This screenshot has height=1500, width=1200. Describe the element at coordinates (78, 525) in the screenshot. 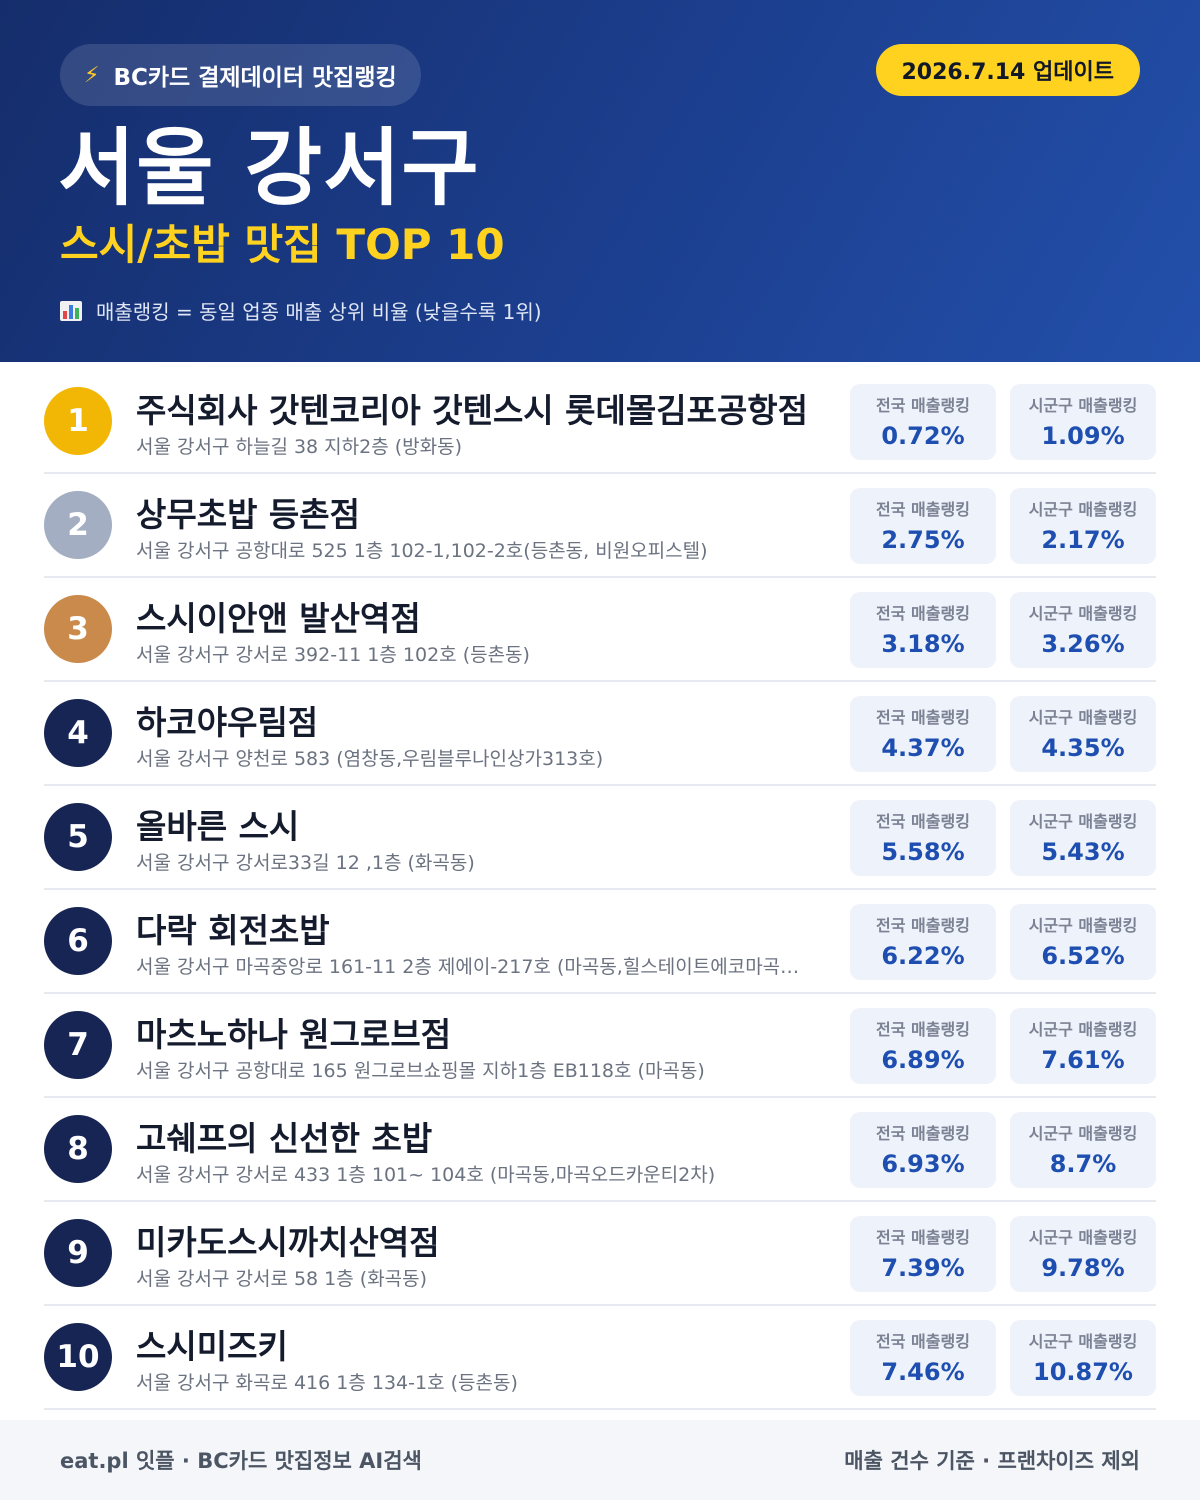

I see `rank-badge: 2` at that location.